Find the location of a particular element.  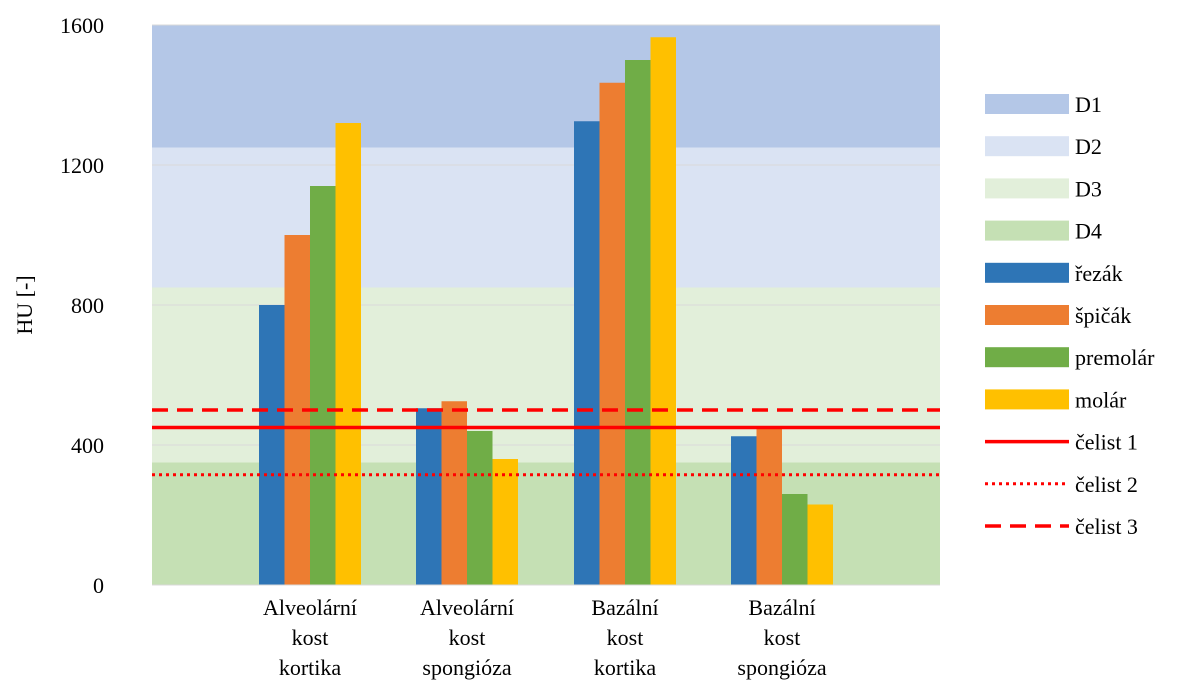

legend-label: D2 is located at coordinates (1088, 146).